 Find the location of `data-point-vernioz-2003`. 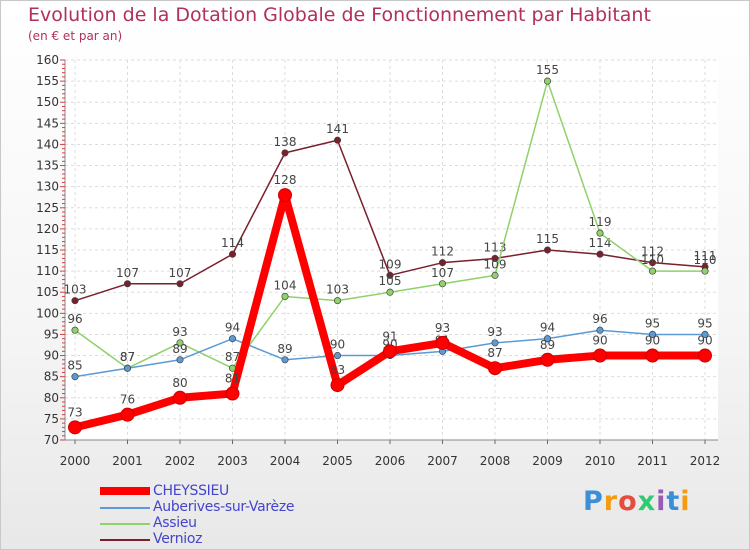

data-point-vernioz-2003 is located at coordinates (232, 254).